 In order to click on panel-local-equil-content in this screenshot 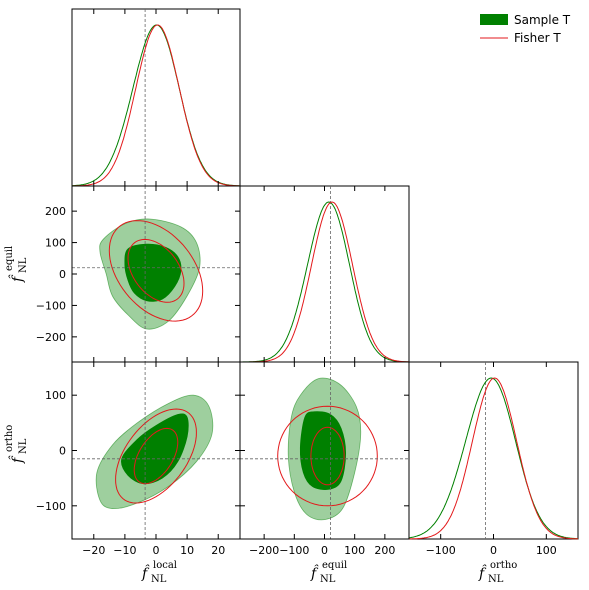, I will do `click(156, 274)`.